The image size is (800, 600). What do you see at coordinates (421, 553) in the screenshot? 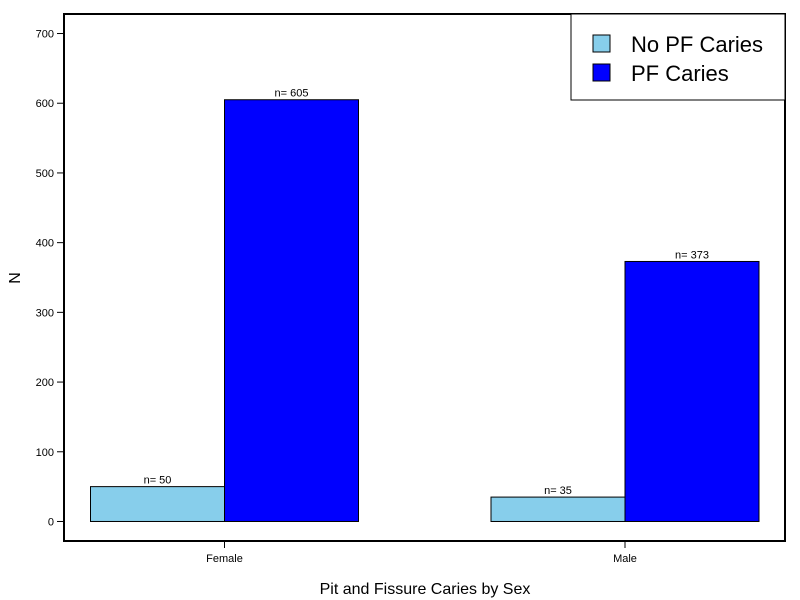
I see `x-axis: Female Male` at bounding box center [421, 553].